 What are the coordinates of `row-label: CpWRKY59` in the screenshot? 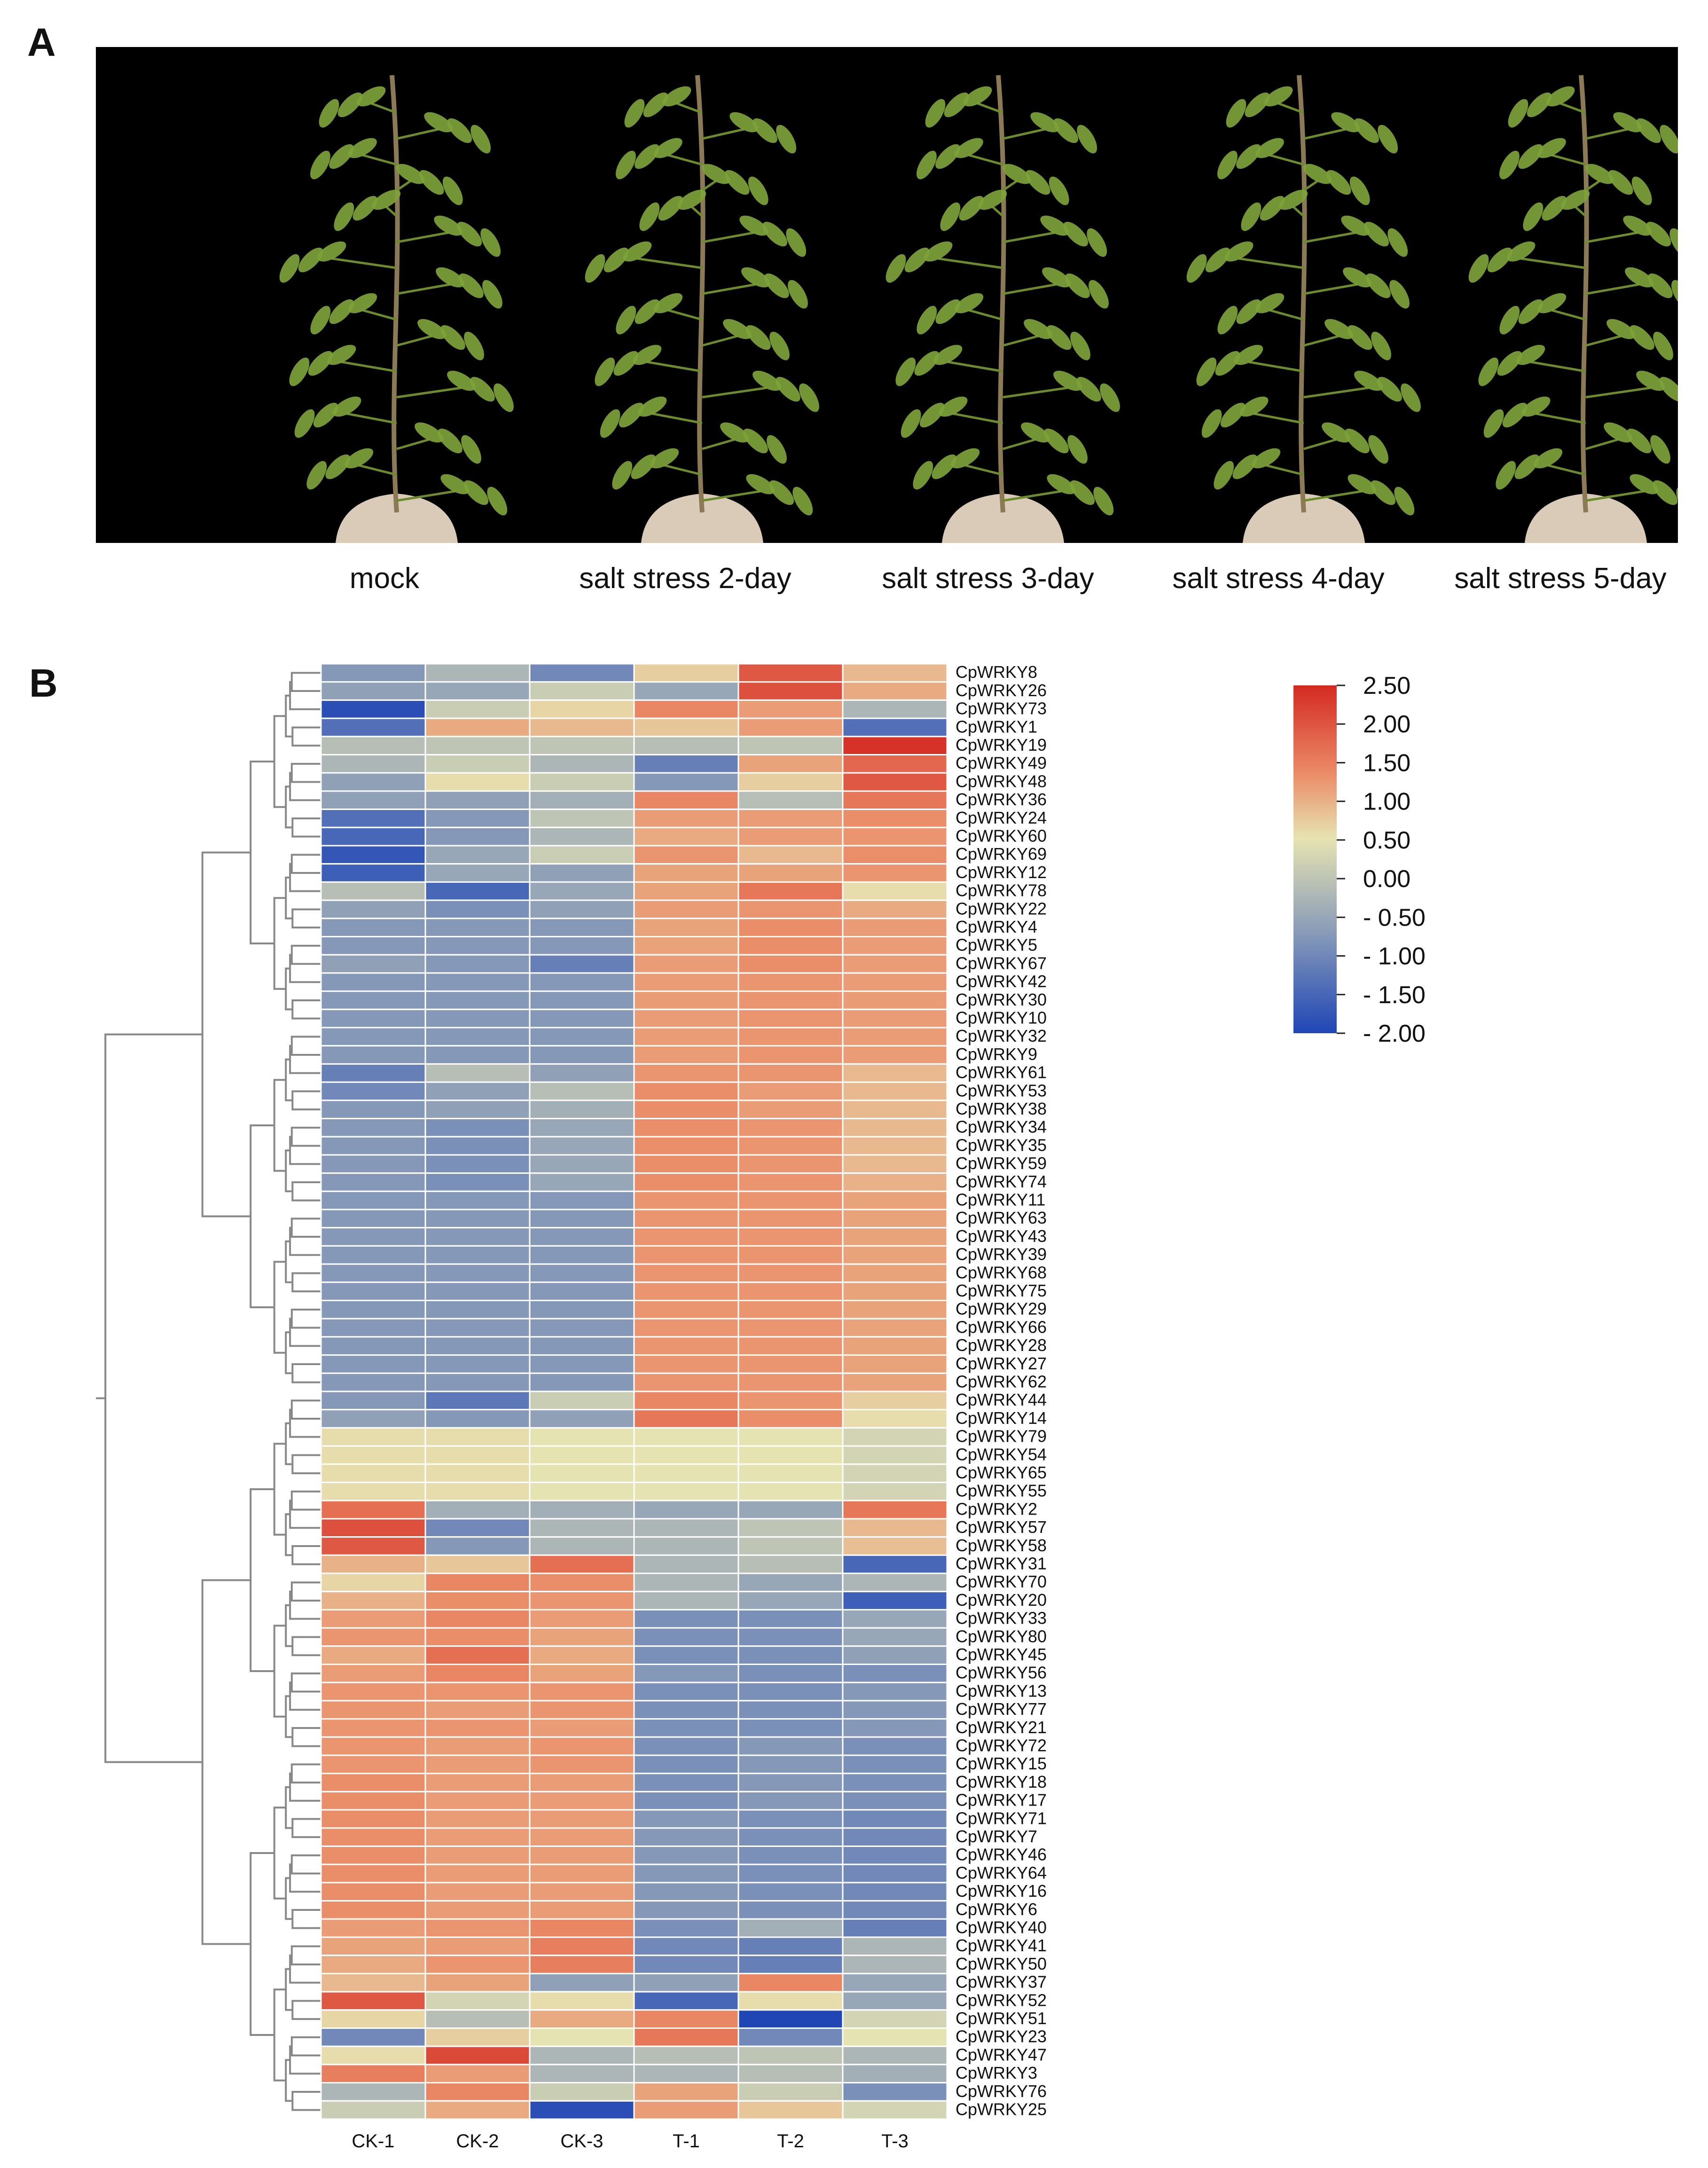 It's located at (1001, 1163).